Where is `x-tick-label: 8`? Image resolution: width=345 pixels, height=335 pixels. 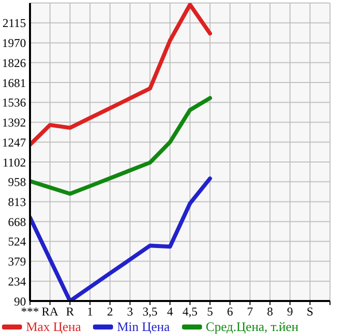 x-tick-label: 8 is located at coordinates (270, 311).